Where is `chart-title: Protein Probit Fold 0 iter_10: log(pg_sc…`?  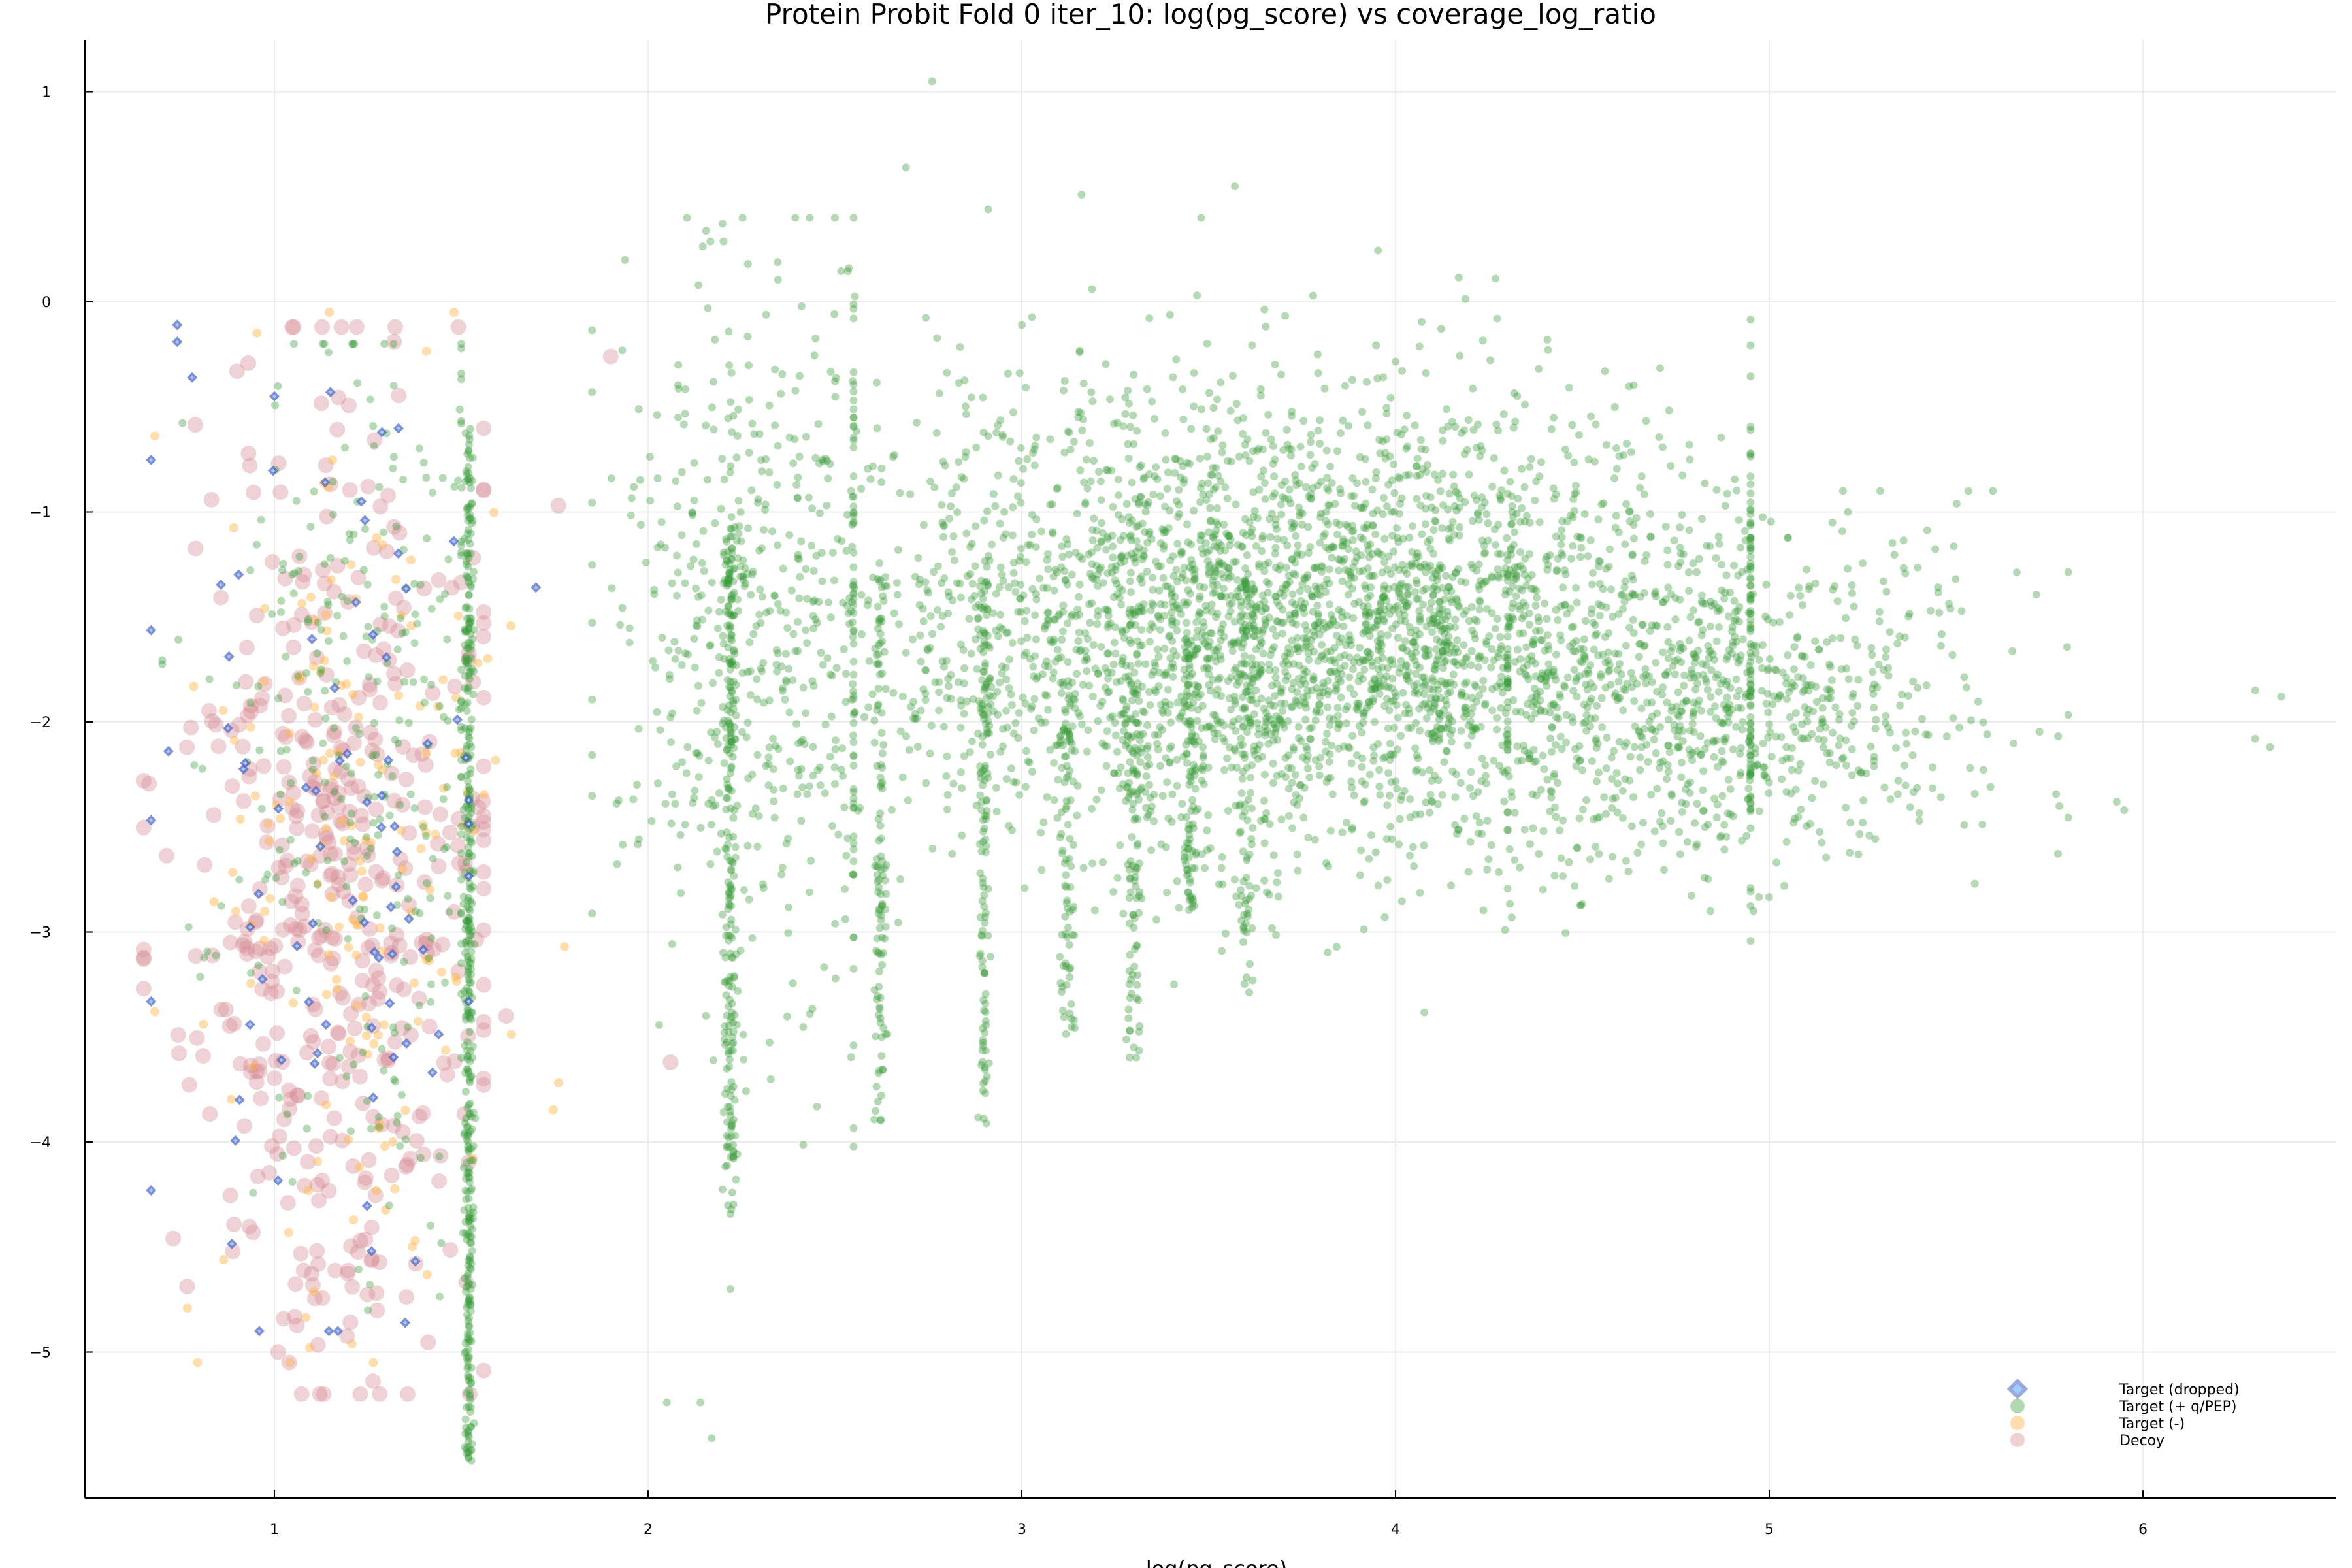 chart-title: Protein Probit Fold 0 iter_10: log(pg_sc… is located at coordinates (1210, 15).